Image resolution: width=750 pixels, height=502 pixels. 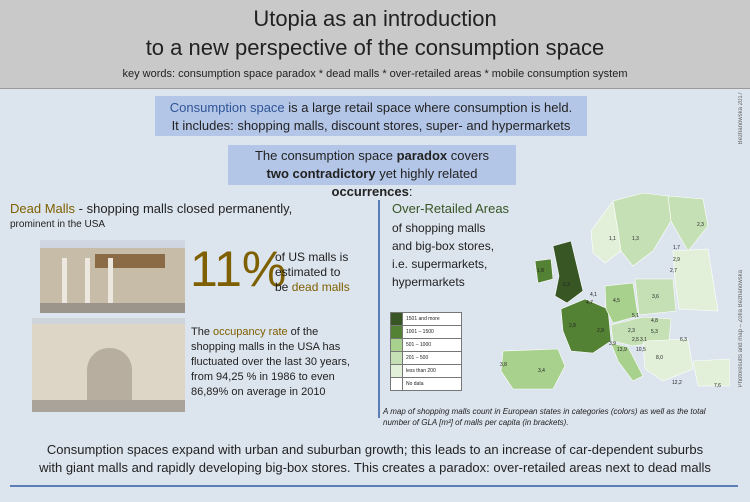 I want to click on map-label: 4,8, so click(x=654, y=321).